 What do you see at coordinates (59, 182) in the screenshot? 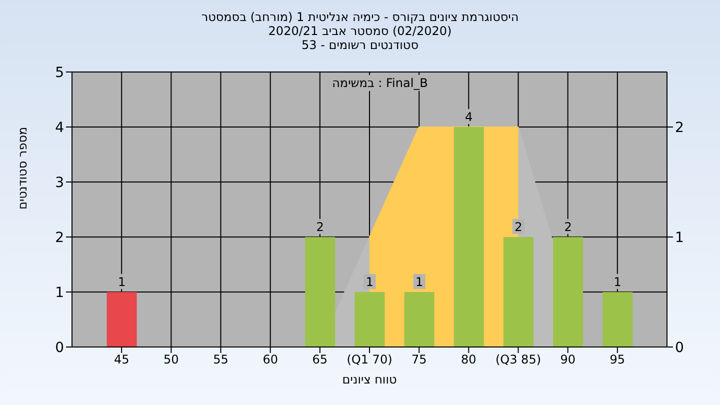
I see `y-tick-label: 3` at bounding box center [59, 182].